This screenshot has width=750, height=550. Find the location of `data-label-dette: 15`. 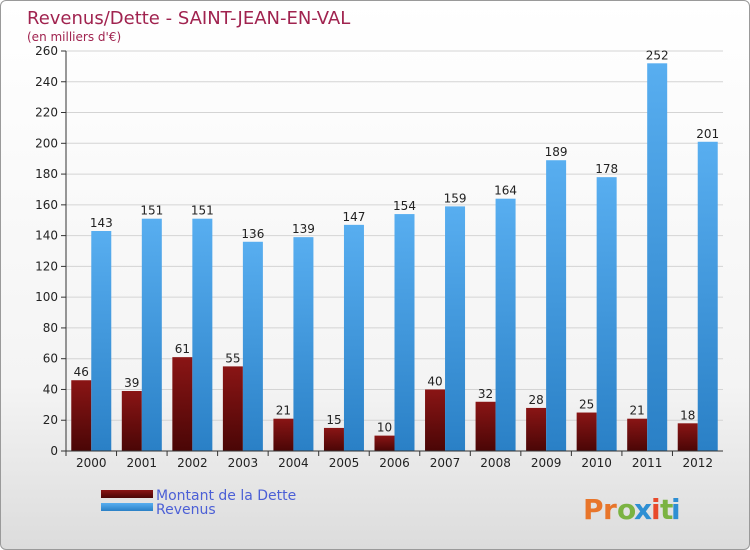

data-label-dette: 15 is located at coordinates (333, 420).